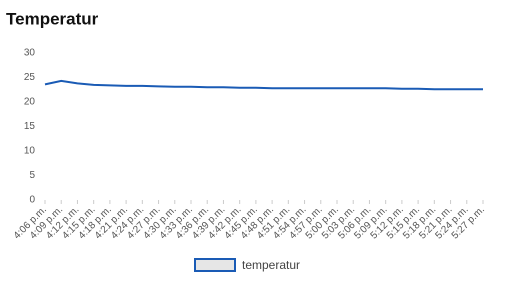 The image size is (516, 289). What do you see at coordinates (263, 85) in the screenshot?
I see `data-line` at bounding box center [263, 85].